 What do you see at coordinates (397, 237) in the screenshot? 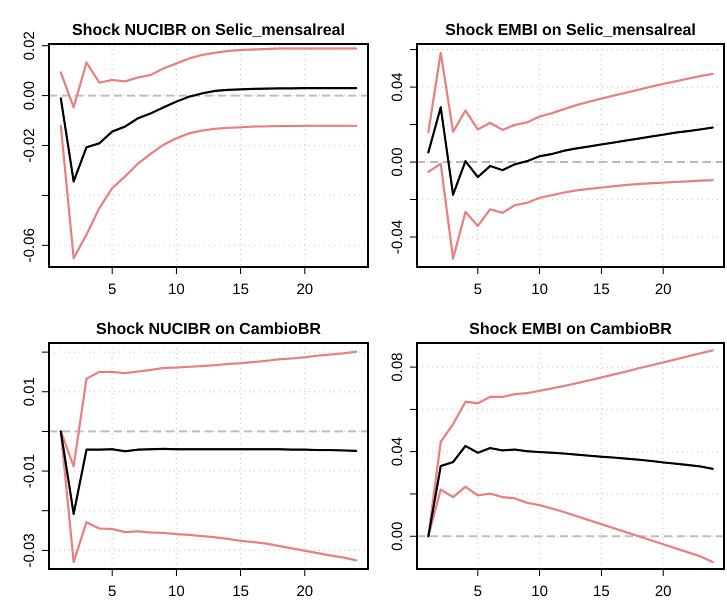
I see `y-tick-label: -0.04` at bounding box center [397, 237].